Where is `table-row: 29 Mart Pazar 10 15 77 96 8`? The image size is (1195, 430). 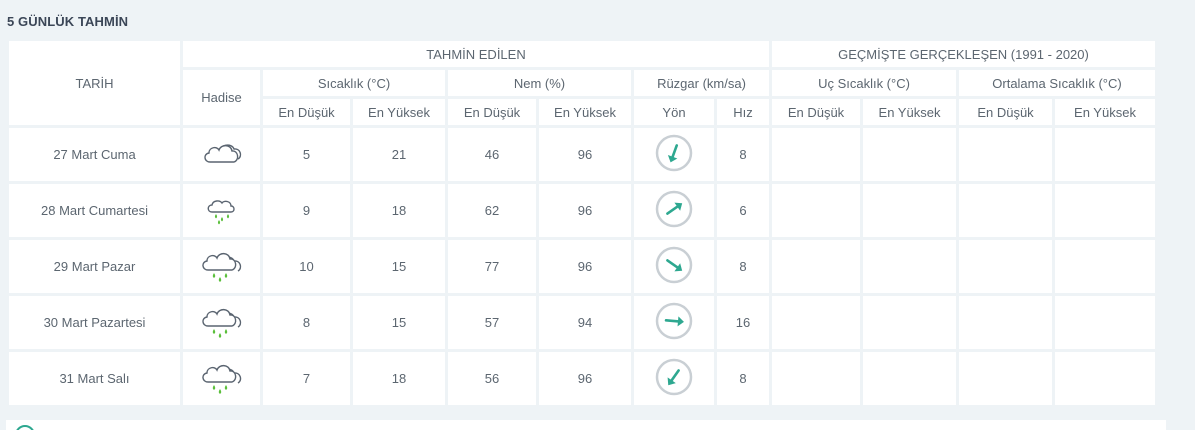
table-row: 29 Mart Pazar 10 15 77 96 8 is located at coordinates (582, 266).